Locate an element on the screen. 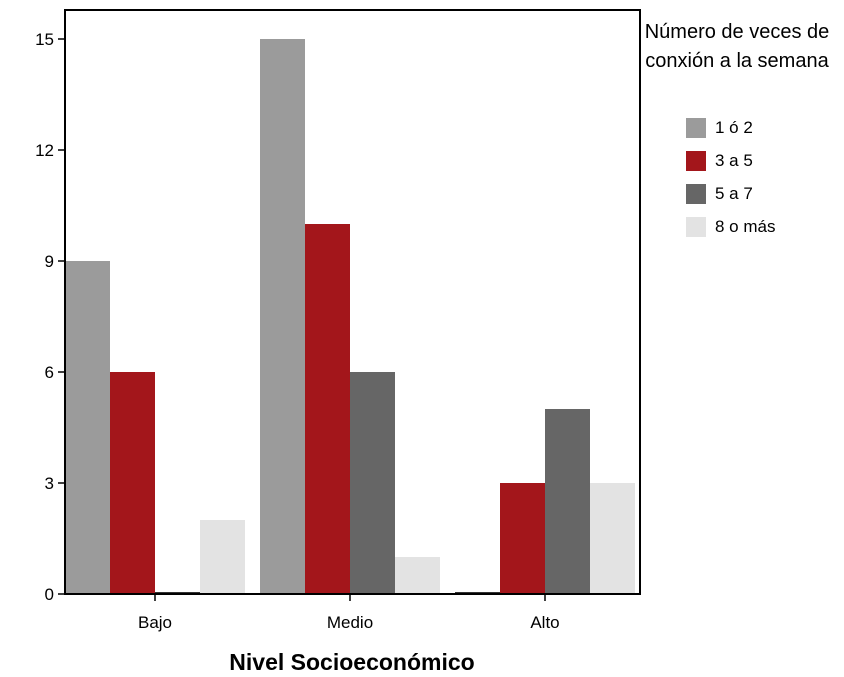 This screenshot has height=677, width=844. legend-title: Número de veces de conxión a la semana is located at coordinates (737, 46).